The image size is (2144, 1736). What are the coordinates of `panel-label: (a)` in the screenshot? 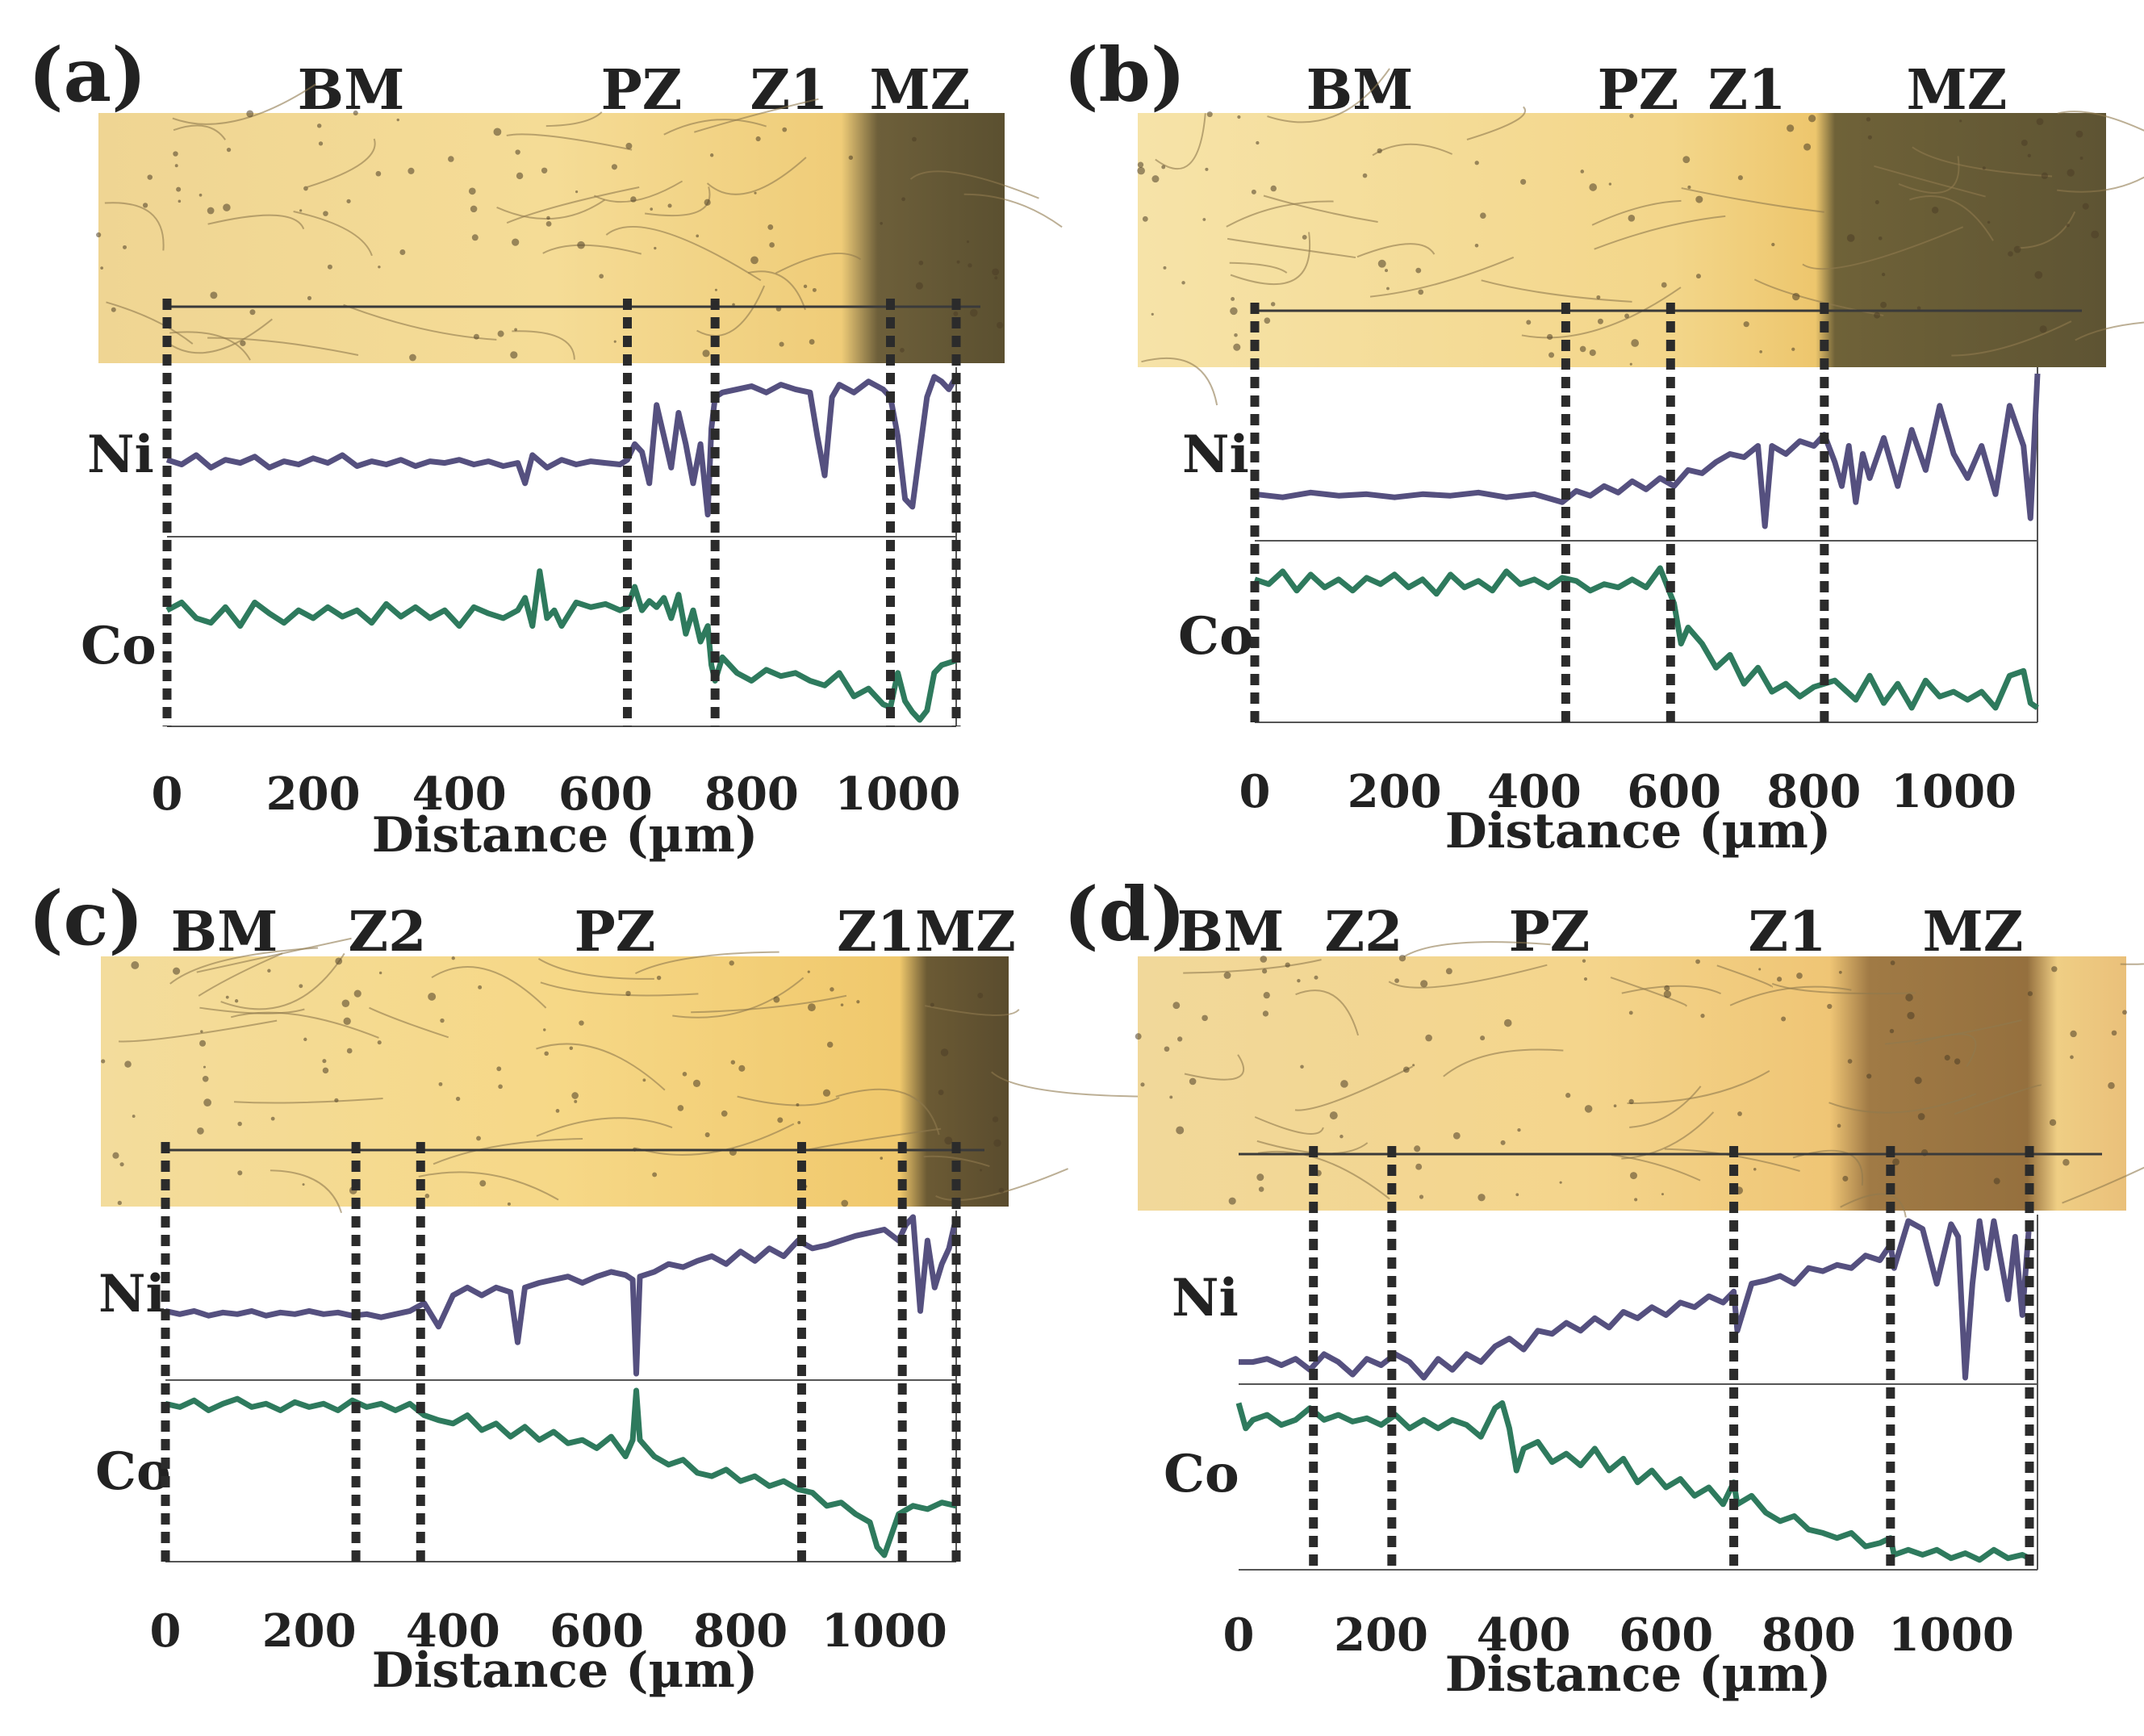 It's located at (87, 75).